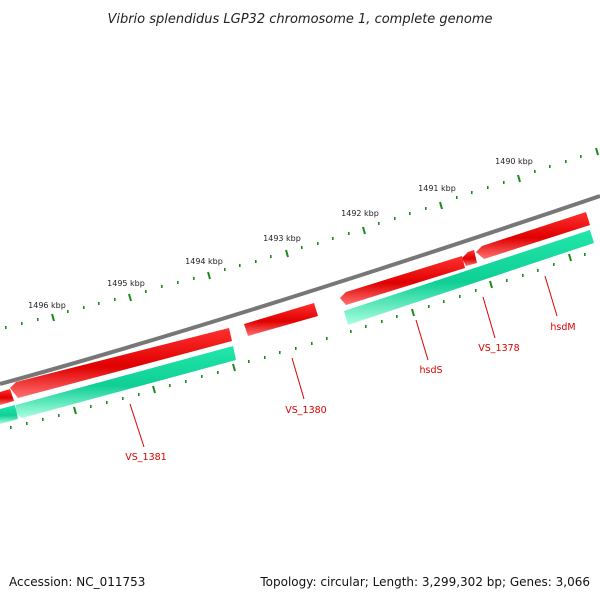 The width and height of the screenshot is (600, 600). Describe the element at coordinates (469, 258) in the screenshot. I see `gene-vs1378-arrow` at that location.